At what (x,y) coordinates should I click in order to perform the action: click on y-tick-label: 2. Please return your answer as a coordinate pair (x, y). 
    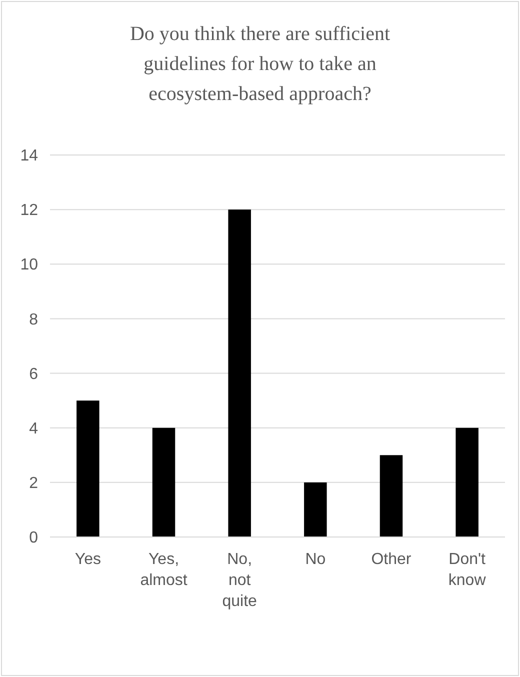
    Looking at the image, I should click on (33, 483).